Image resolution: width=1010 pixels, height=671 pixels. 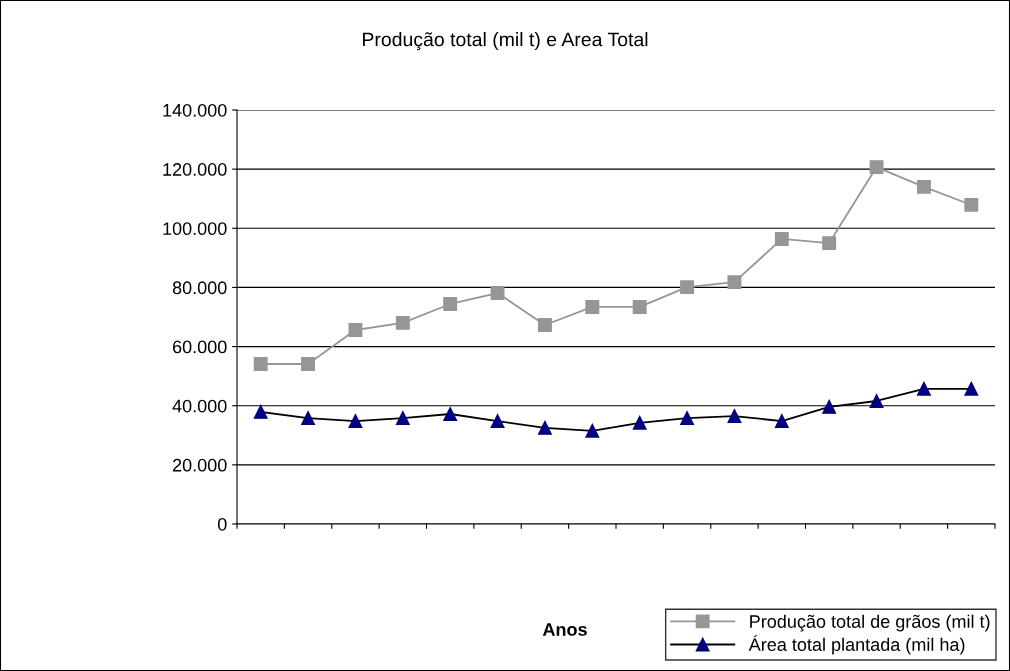 What do you see at coordinates (195, 229) in the screenshot?
I see `y-tick-label: 100.000` at bounding box center [195, 229].